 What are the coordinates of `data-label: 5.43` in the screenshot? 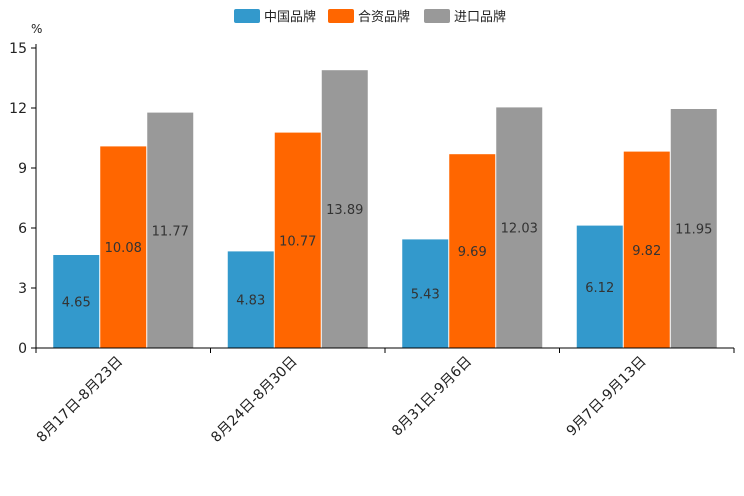 It's located at (425, 295).